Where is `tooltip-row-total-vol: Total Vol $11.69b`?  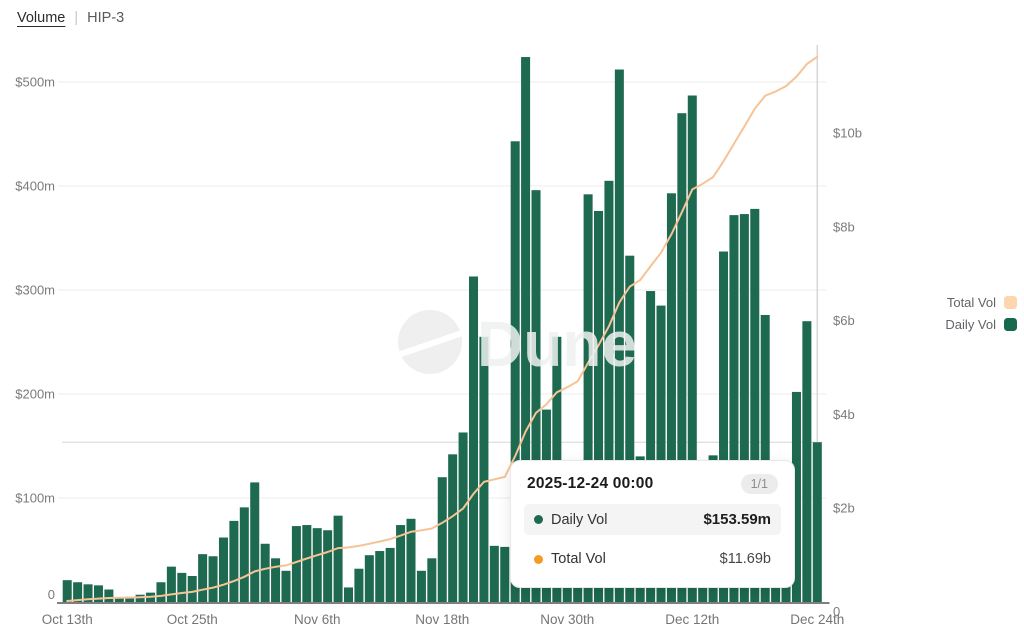
tooltip-row-total-vol: Total Vol $11.69b is located at coordinates (652, 559).